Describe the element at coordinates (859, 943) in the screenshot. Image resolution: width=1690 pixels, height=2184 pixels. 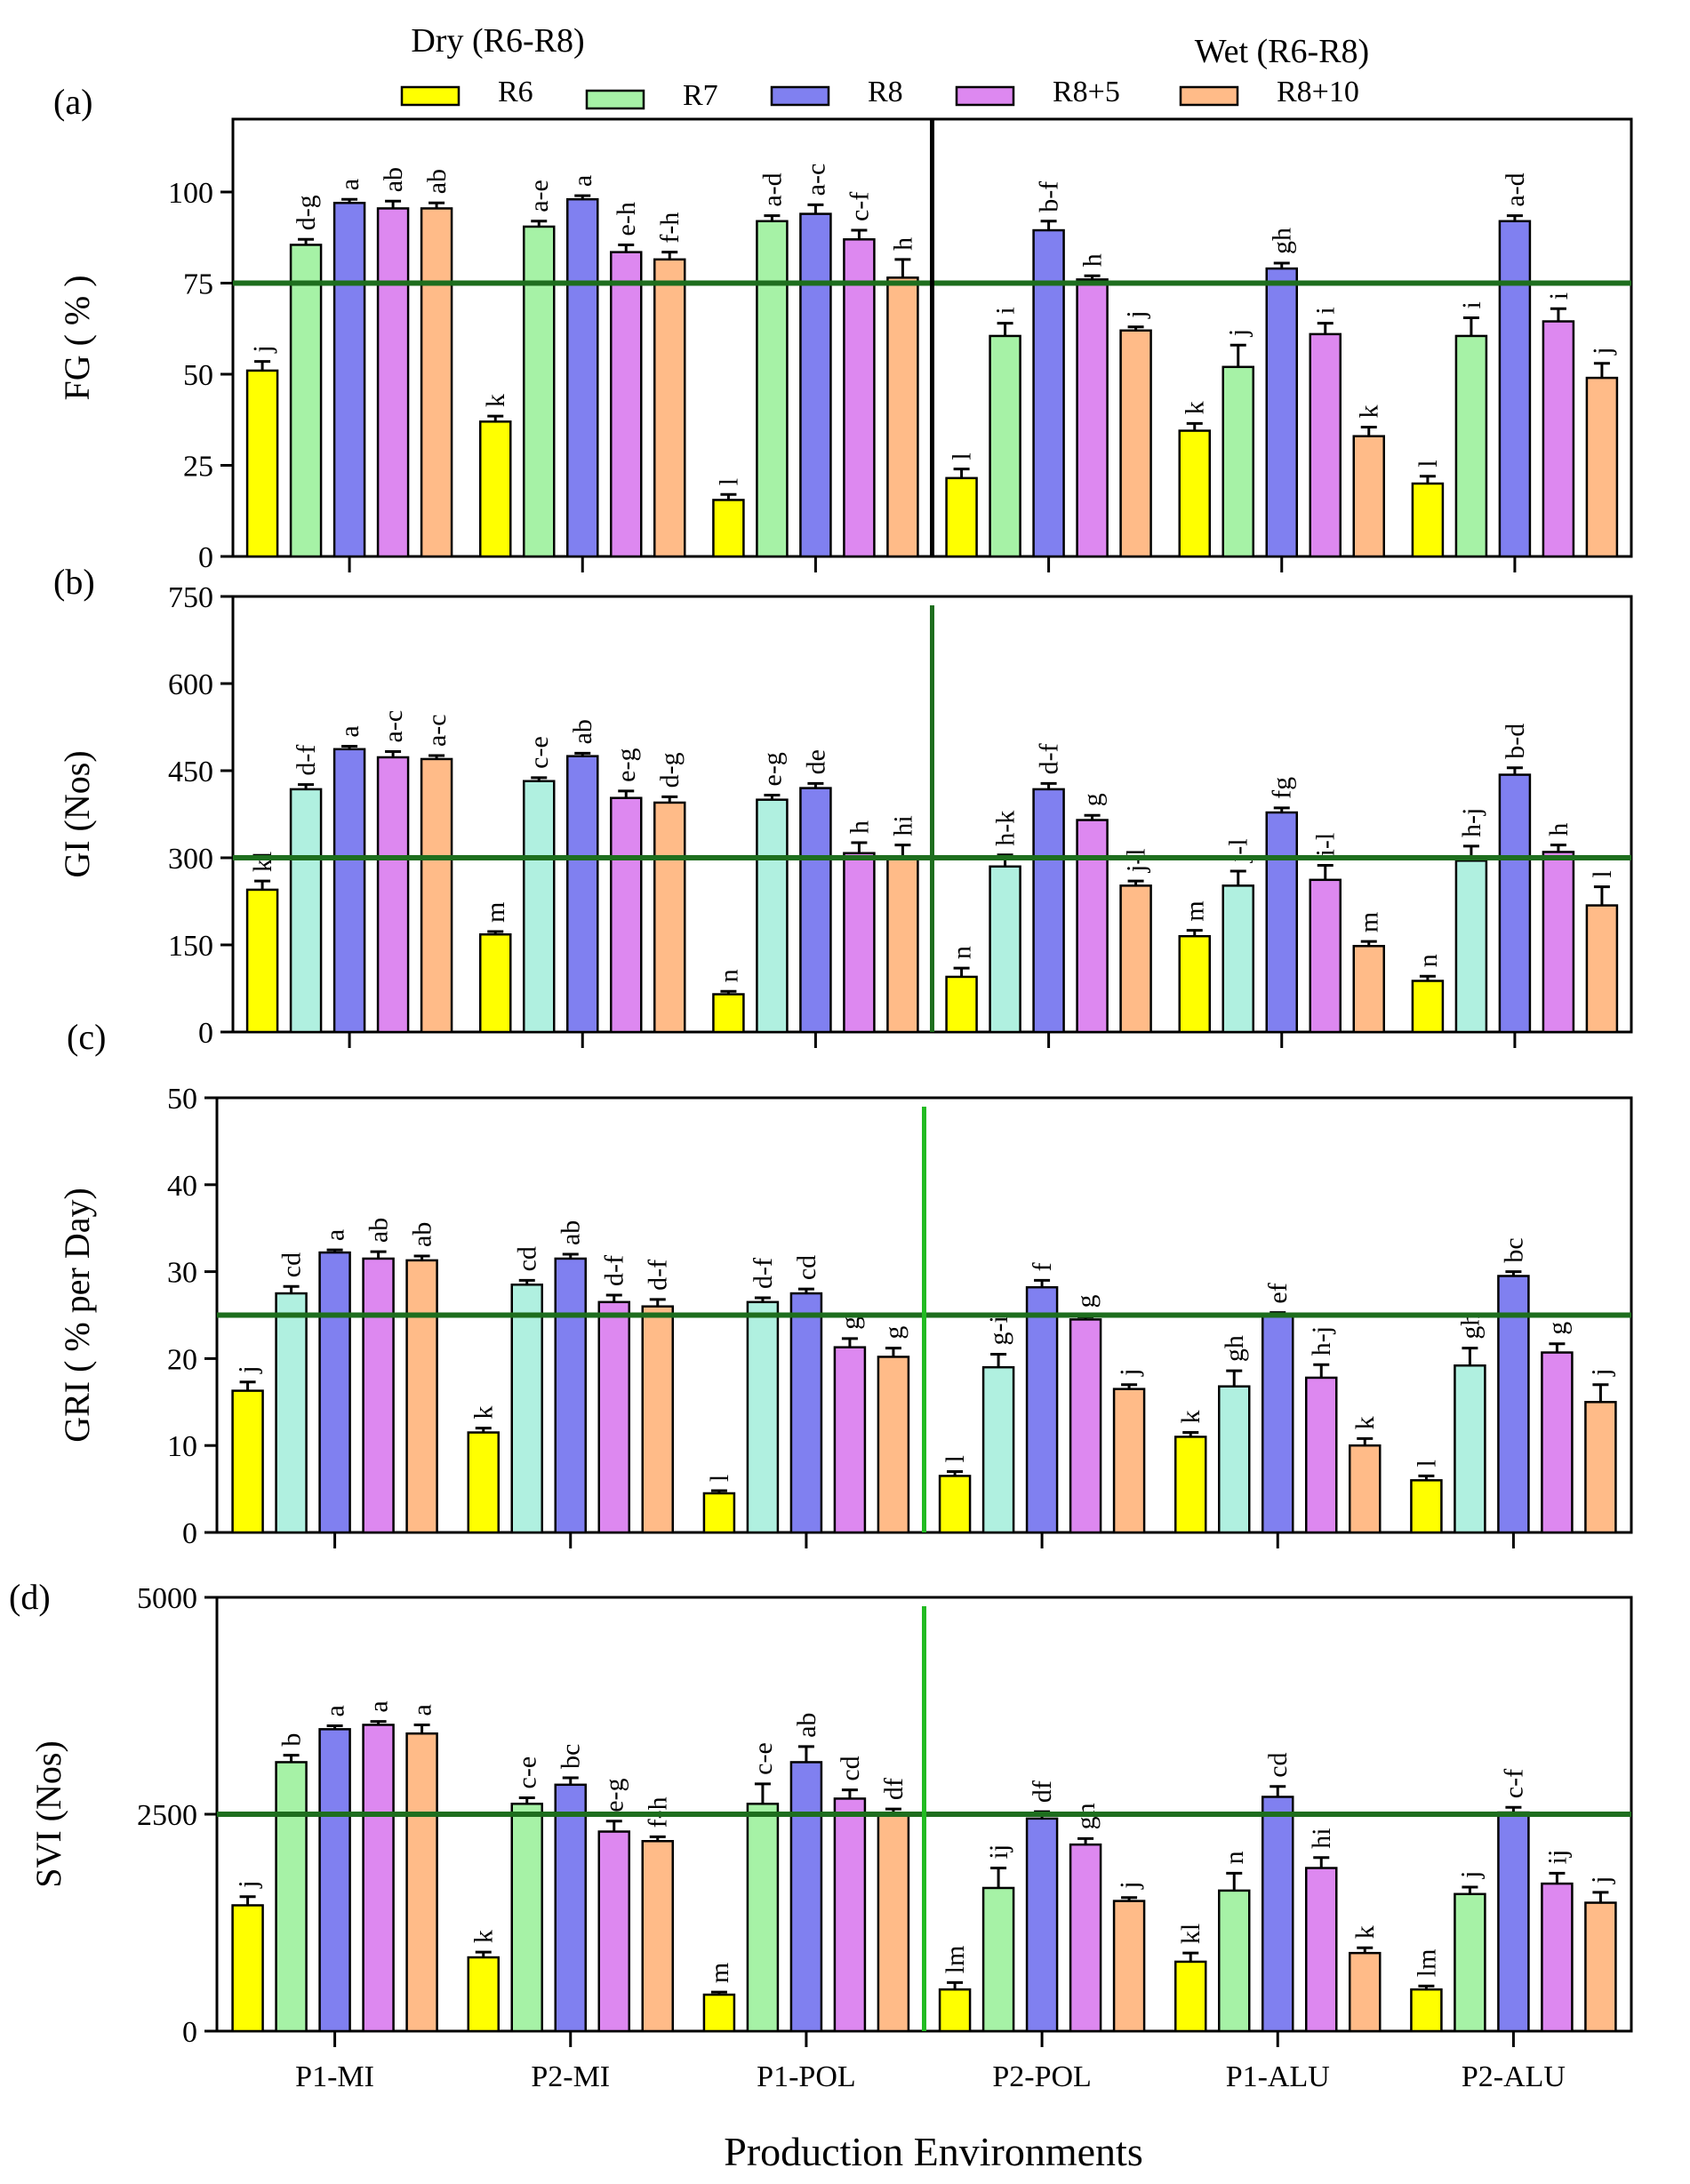
I see `bar-r8-5-p1-pol` at that location.